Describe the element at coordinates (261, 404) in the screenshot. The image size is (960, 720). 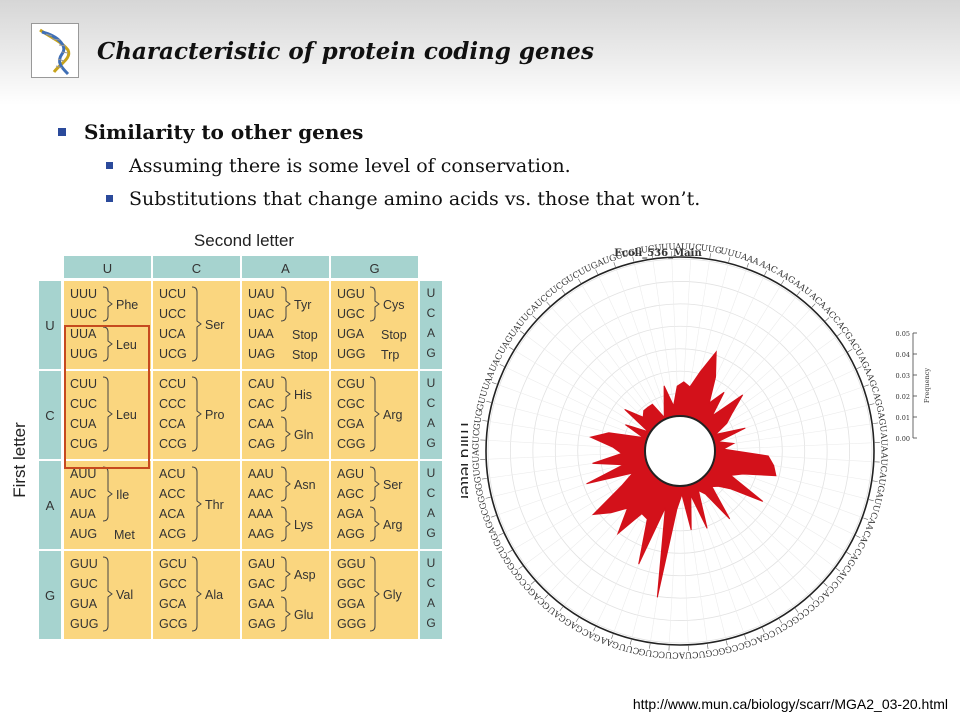
I see `codon-text: CAC` at that location.